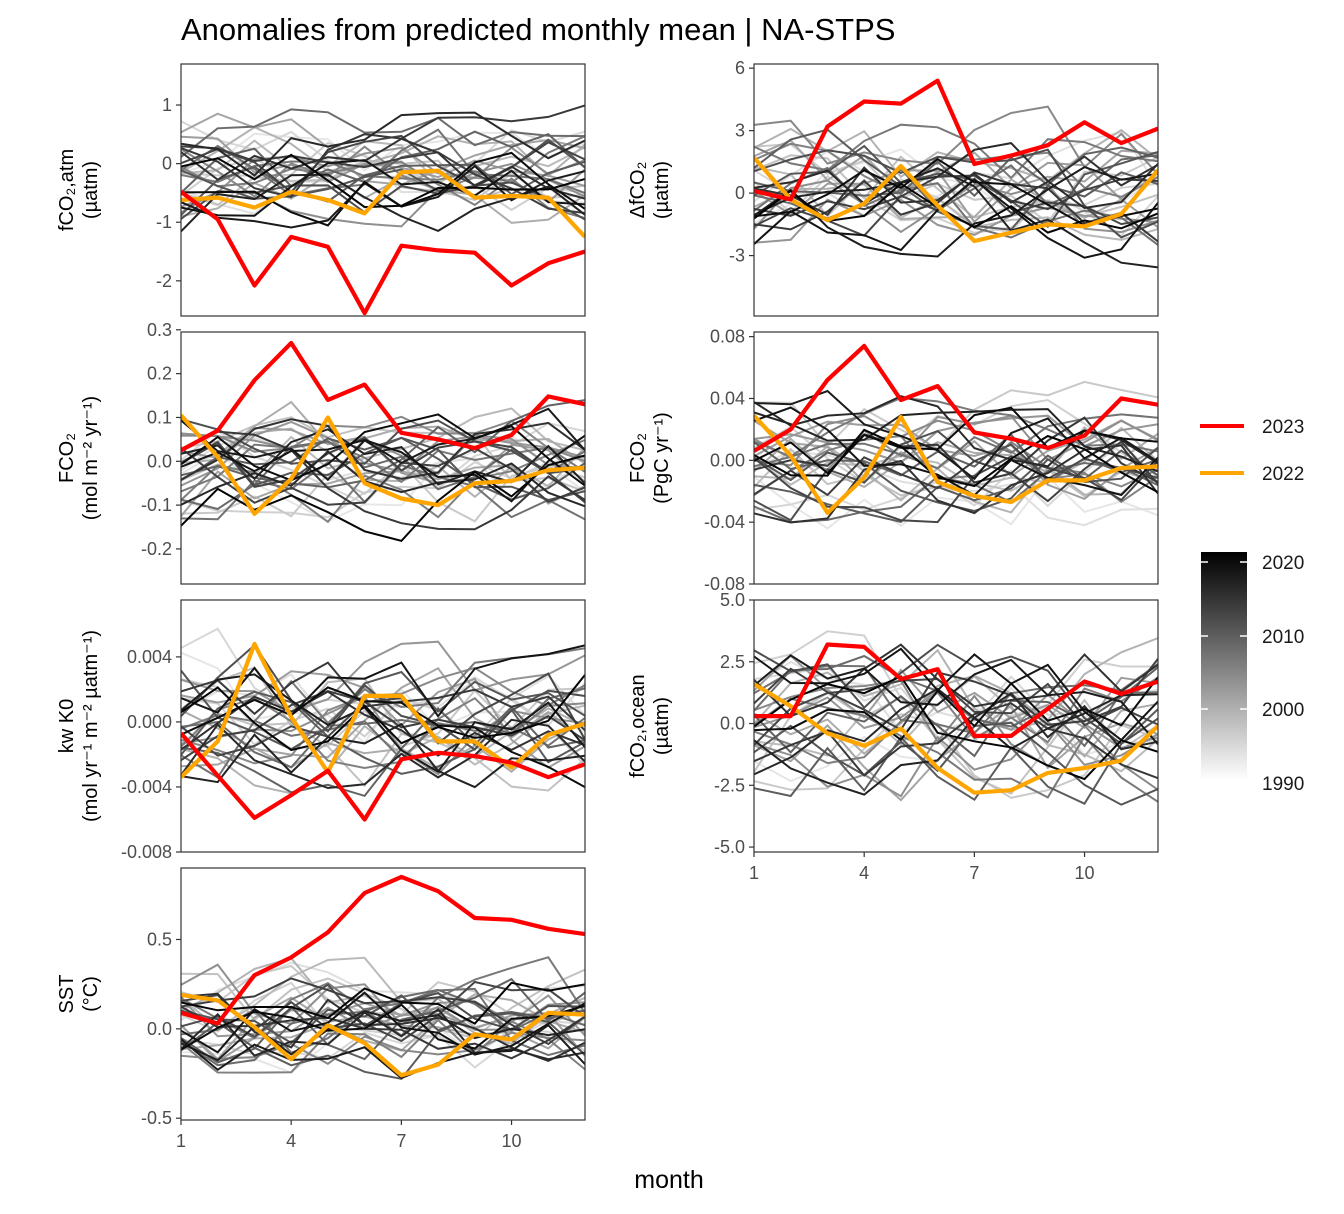  What do you see at coordinates (740, 131) in the screenshot?
I see `y-tick-label: 3` at bounding box center [740, 131].